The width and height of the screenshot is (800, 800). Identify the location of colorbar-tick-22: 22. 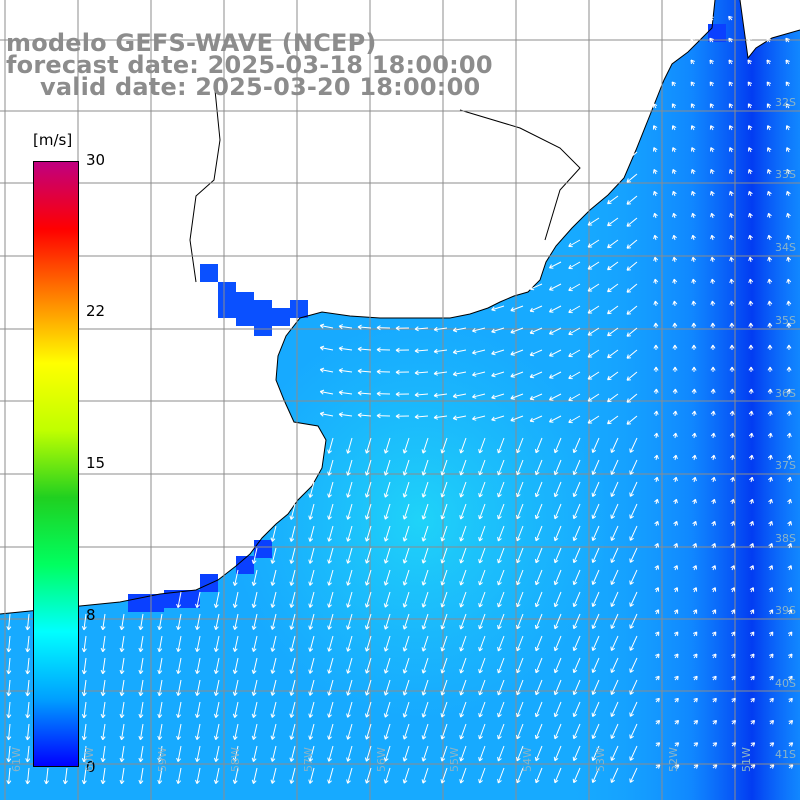
(96, 311).